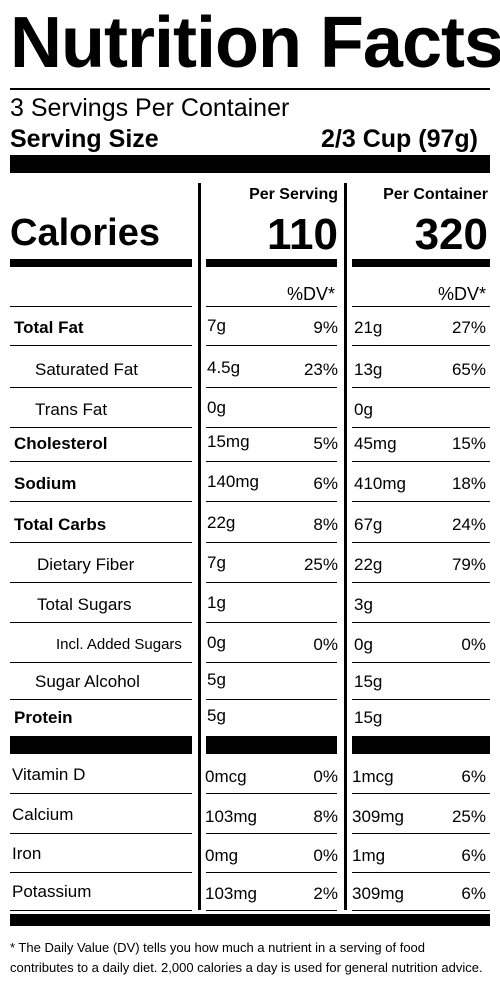 Image resolution: width=500 pixels, height=1000 pixels. What do you see at coordinates (468, 327) in the screenshot?
I see `container-dv: 27%` at bounding box center [468, 327].